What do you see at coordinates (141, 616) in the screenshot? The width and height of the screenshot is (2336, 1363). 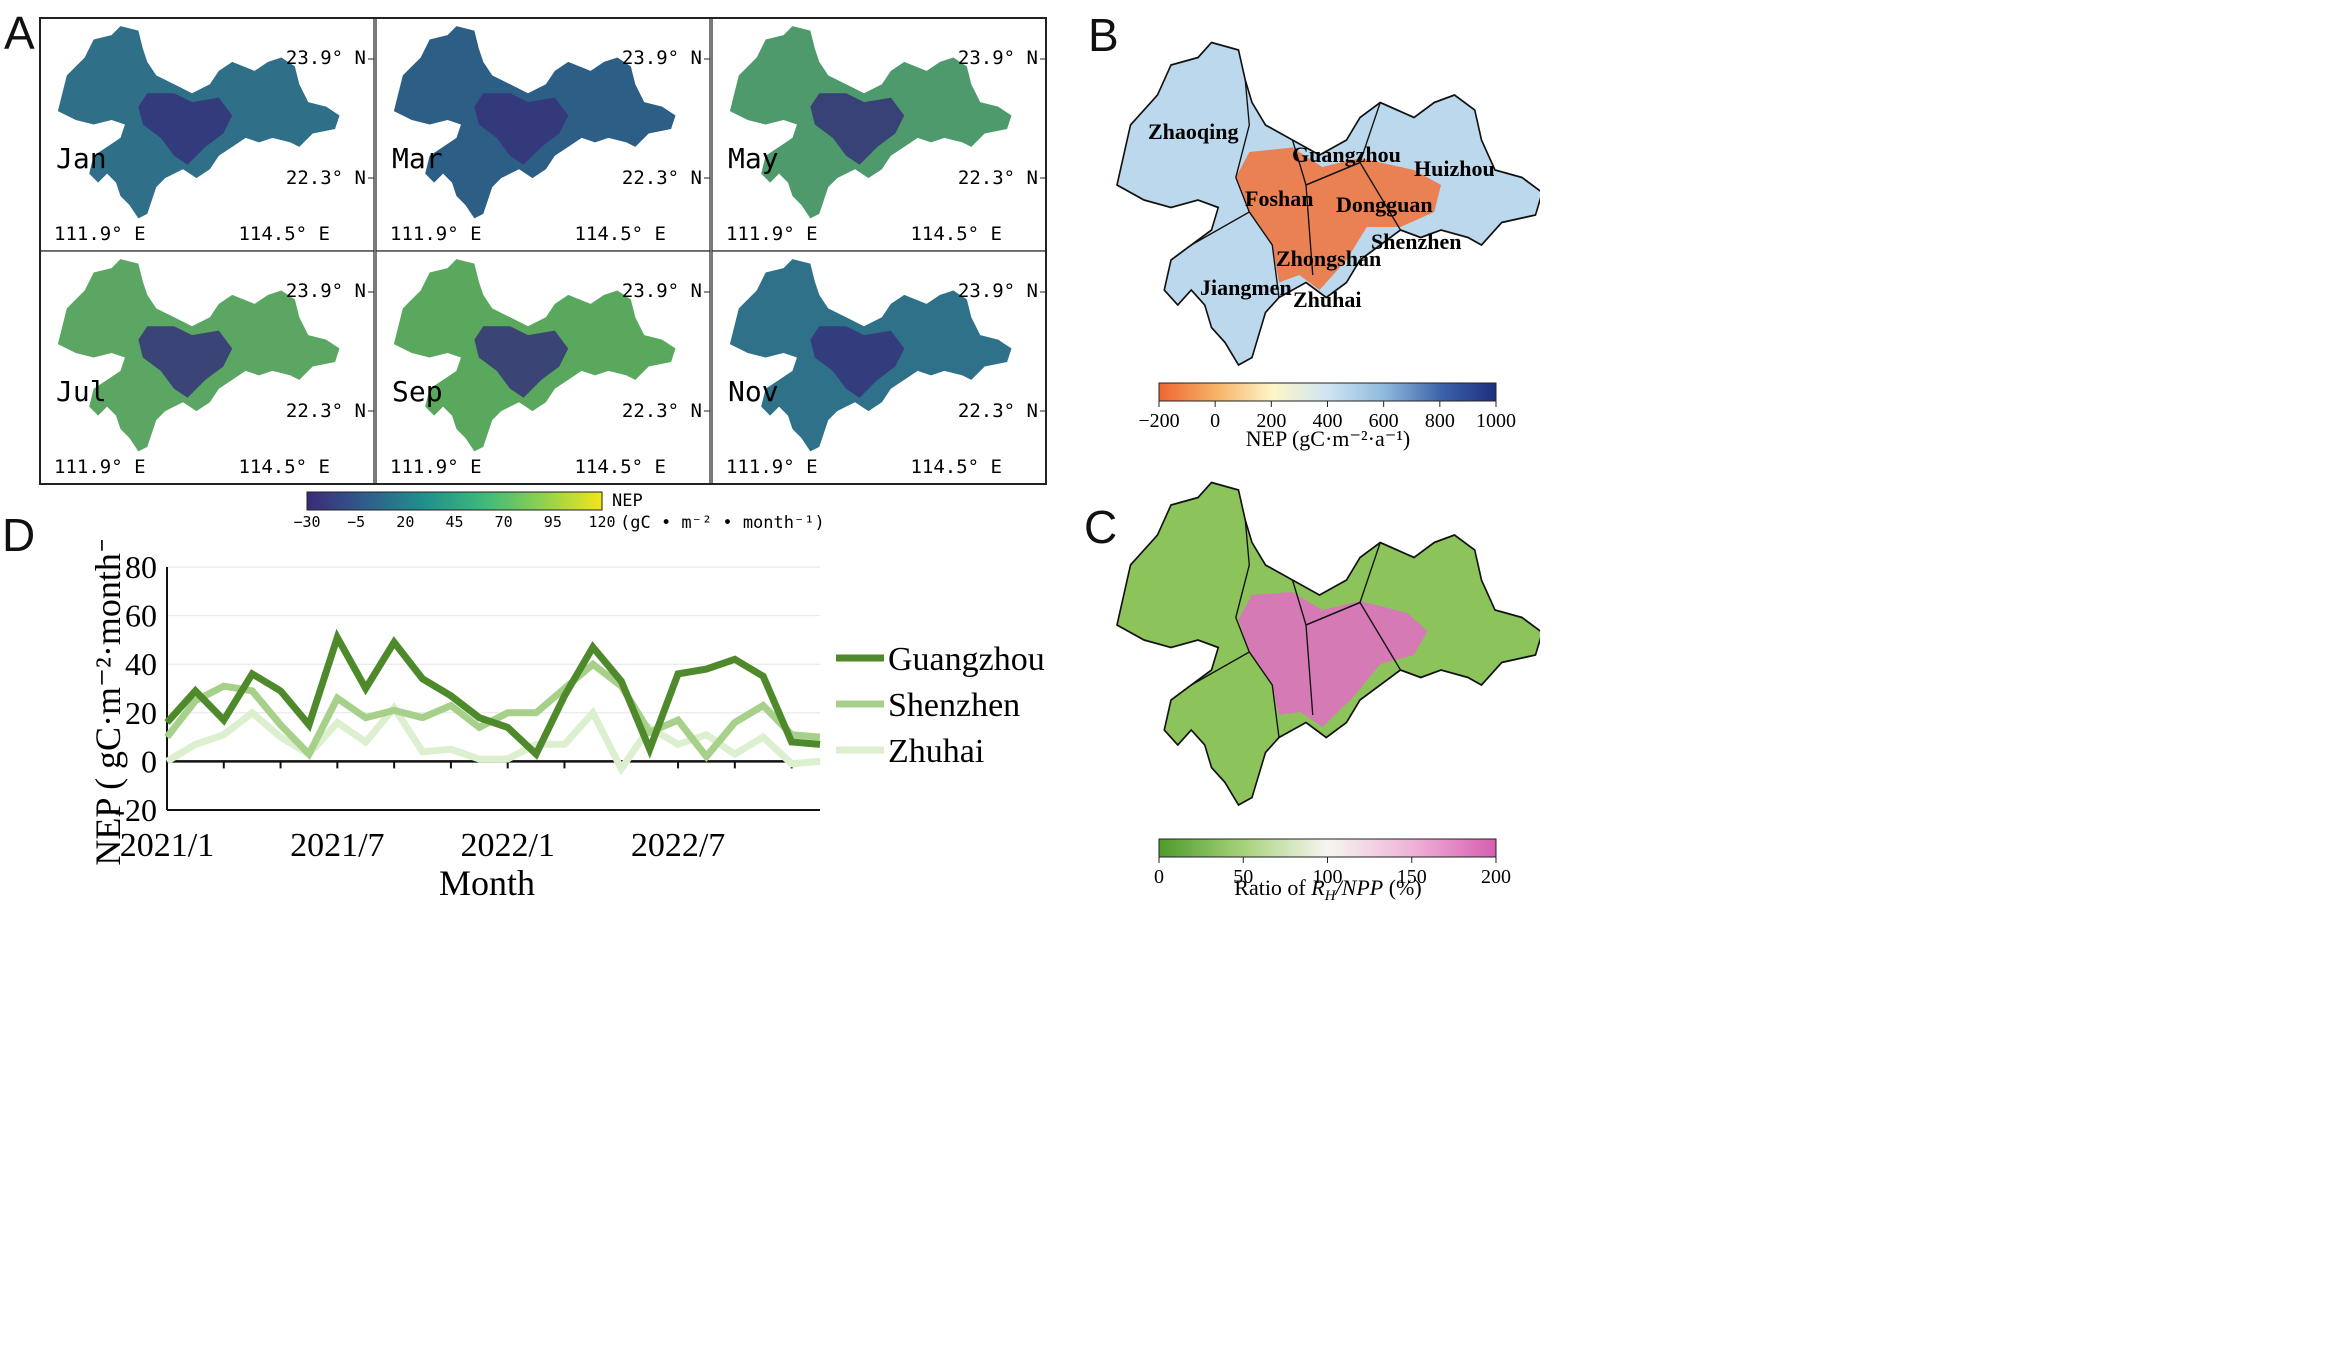 I see `y-tick-label: 60` at bounding box center [141, 616].